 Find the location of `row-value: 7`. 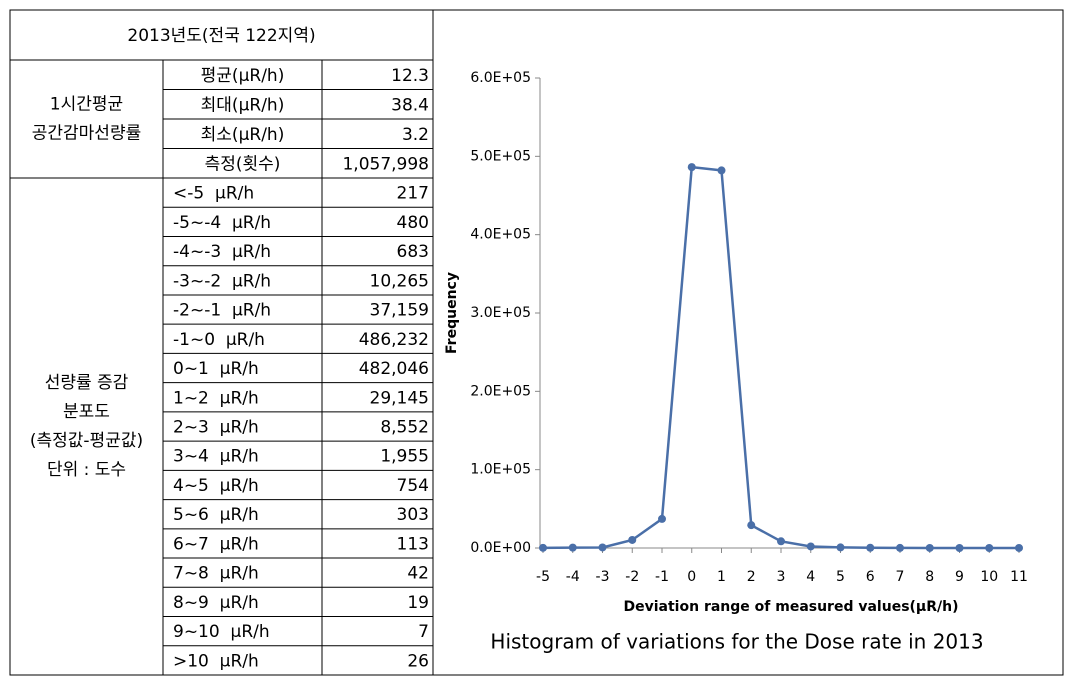

row-value: 7 is located at coordinates (423, 632).